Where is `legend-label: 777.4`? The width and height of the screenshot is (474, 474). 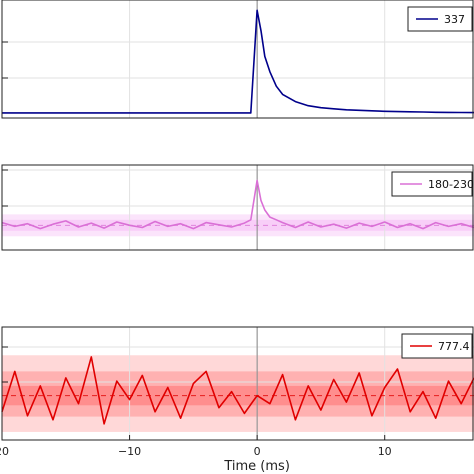 legend-label: 777.4 is located at coordinates (454, 346).